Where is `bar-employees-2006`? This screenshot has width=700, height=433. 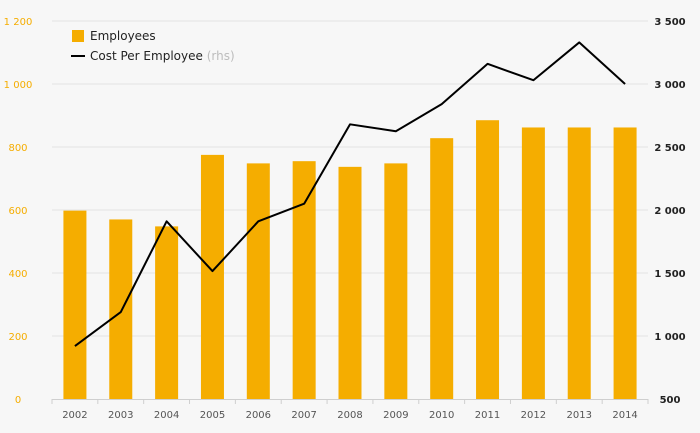 bar-employees-2006 is located at coordinates (258, 281).